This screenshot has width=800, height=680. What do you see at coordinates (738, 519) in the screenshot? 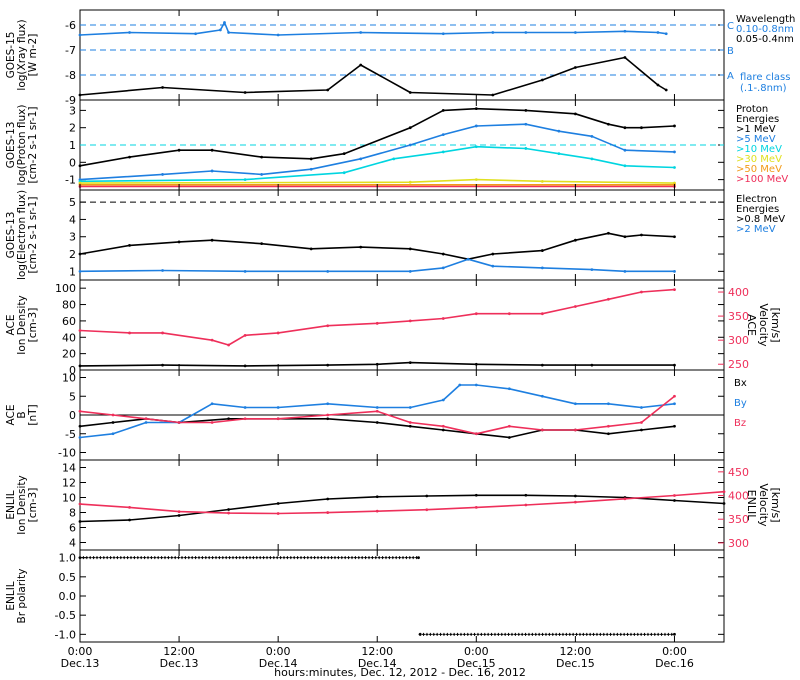
I see `y2-tick-label: 350` at bounding box center [738, 519].